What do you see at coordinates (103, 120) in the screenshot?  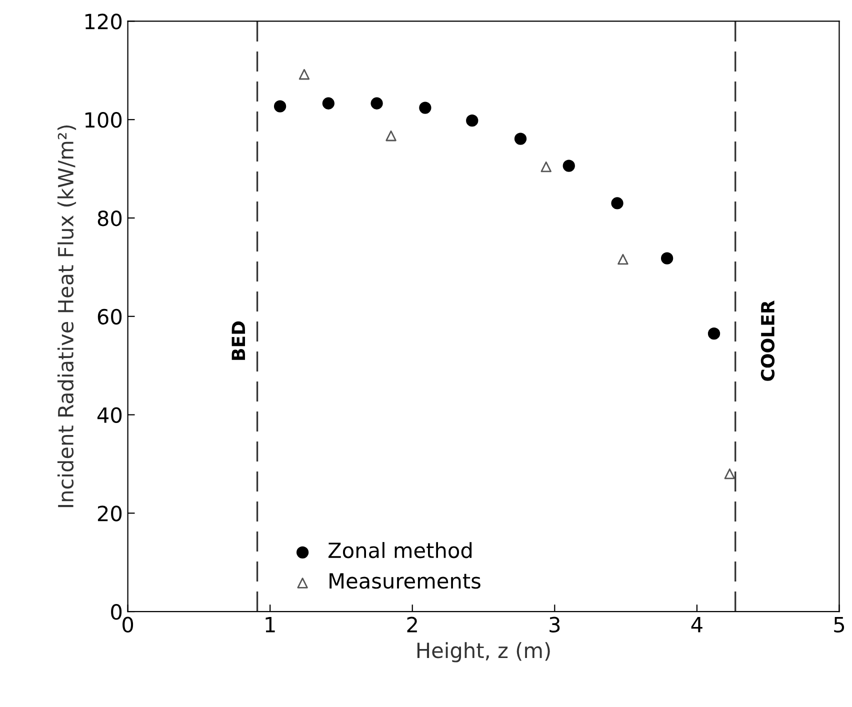 I see `y-tick-label: 100` at bounding box center [103, 120].